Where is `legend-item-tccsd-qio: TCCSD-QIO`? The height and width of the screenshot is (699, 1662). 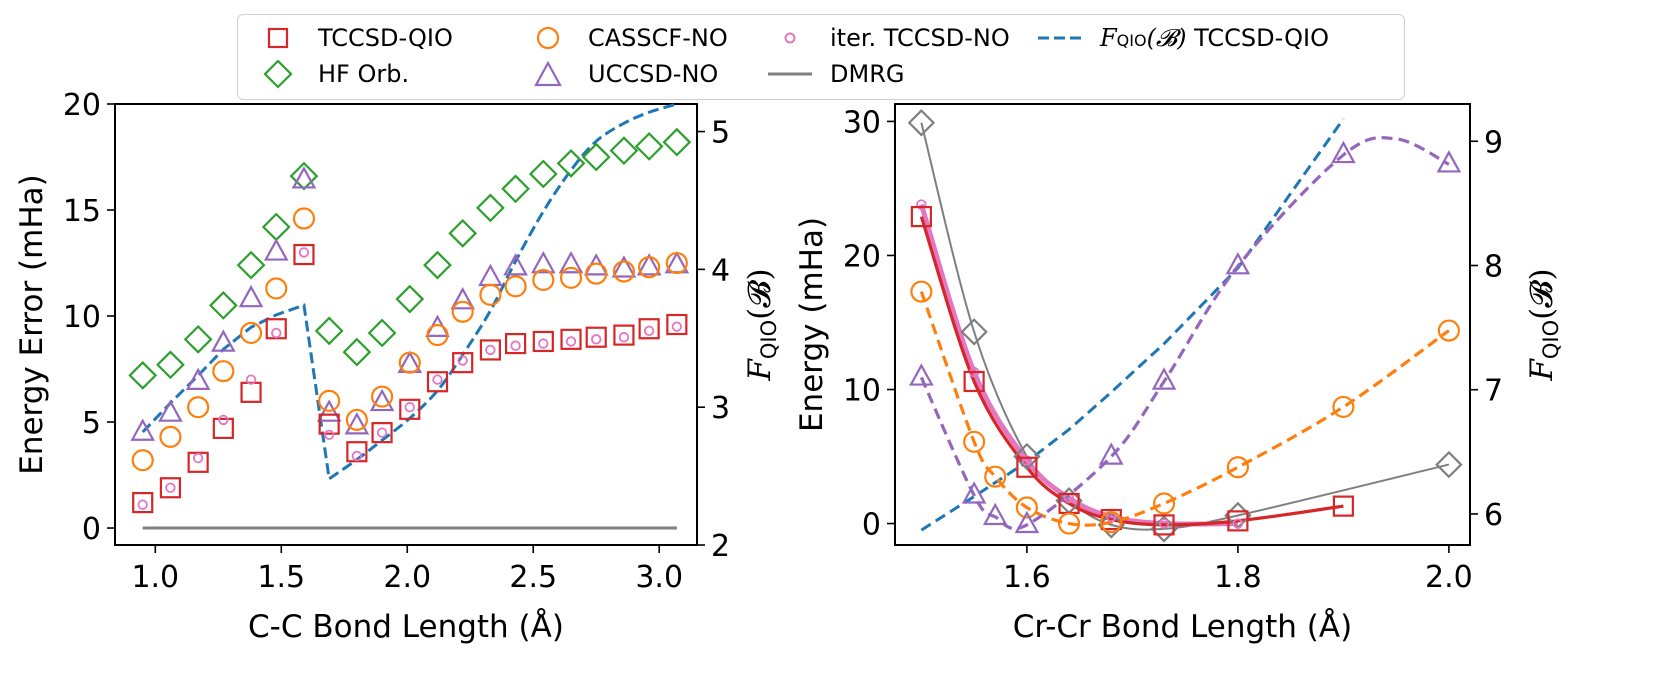
legend-item-tccsd-qio: TCCSD-QIO is located at coordinates (354, 38).